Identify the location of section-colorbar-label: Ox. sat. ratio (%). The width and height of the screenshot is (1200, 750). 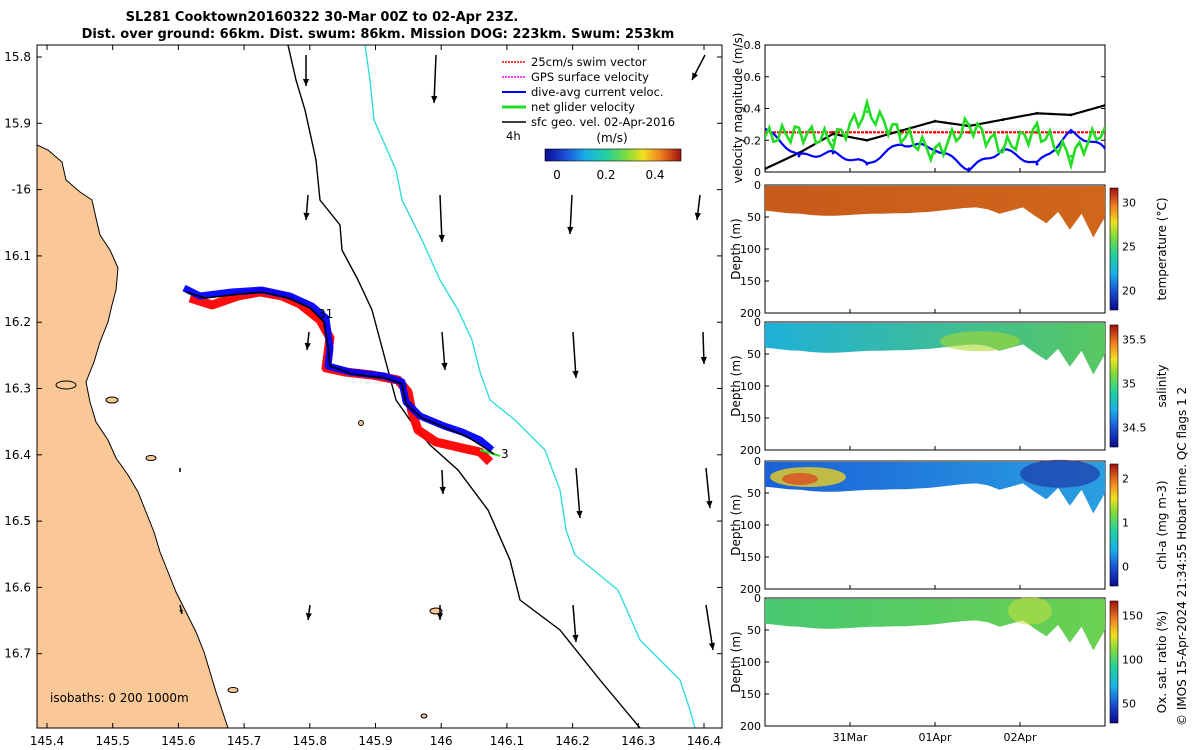
(1162, 662).